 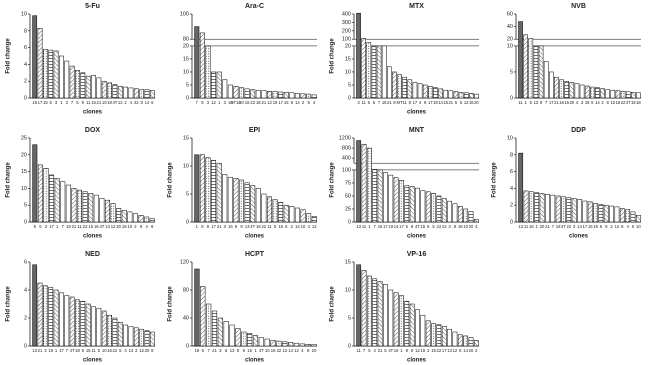 What do you see at coordinates (346, 23) in the screenshot?
I see `y-tick-label: 300` at bounding box center [346, 23].